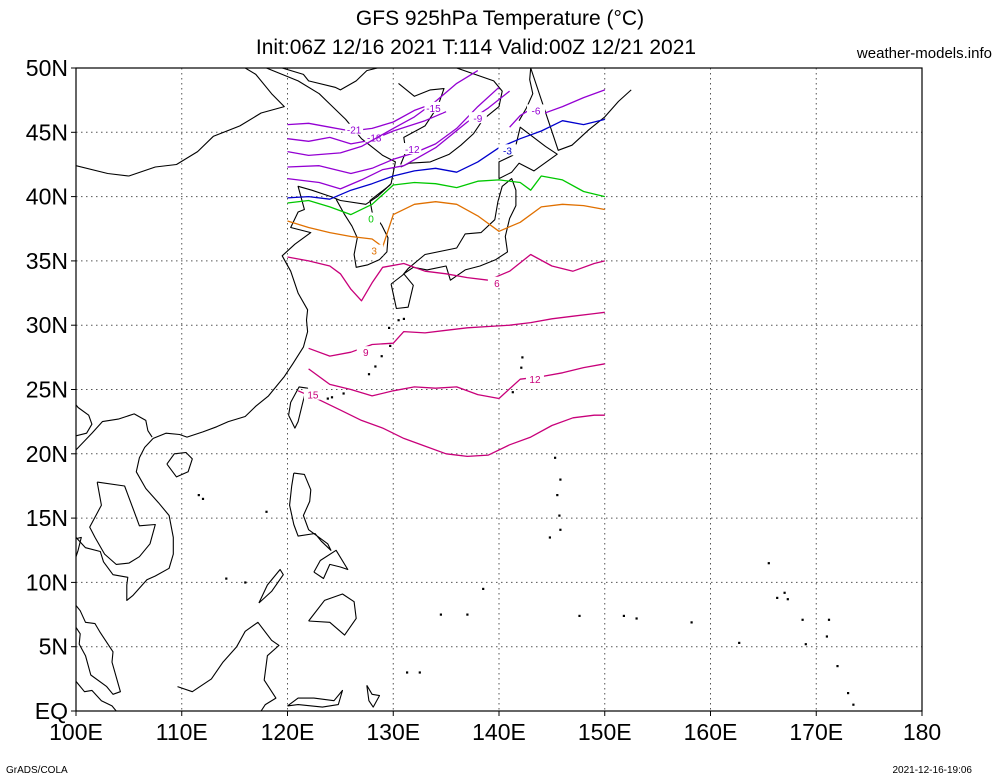  What do you see at coordinates (500, 18) in the screenshot?
I see `map-title: GFS 925hPa Temperature (°C)` at bounding box center [500, 18].